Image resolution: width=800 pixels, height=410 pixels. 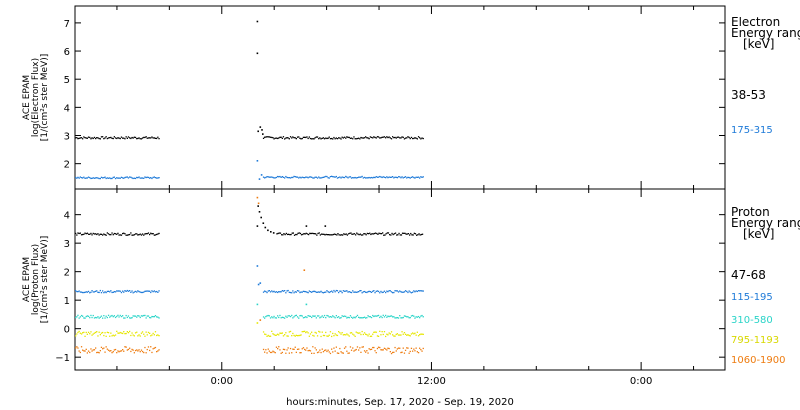 I want to click on y-axis-label-line-proton: log(Proton Flux), so click(x=36, y=279).